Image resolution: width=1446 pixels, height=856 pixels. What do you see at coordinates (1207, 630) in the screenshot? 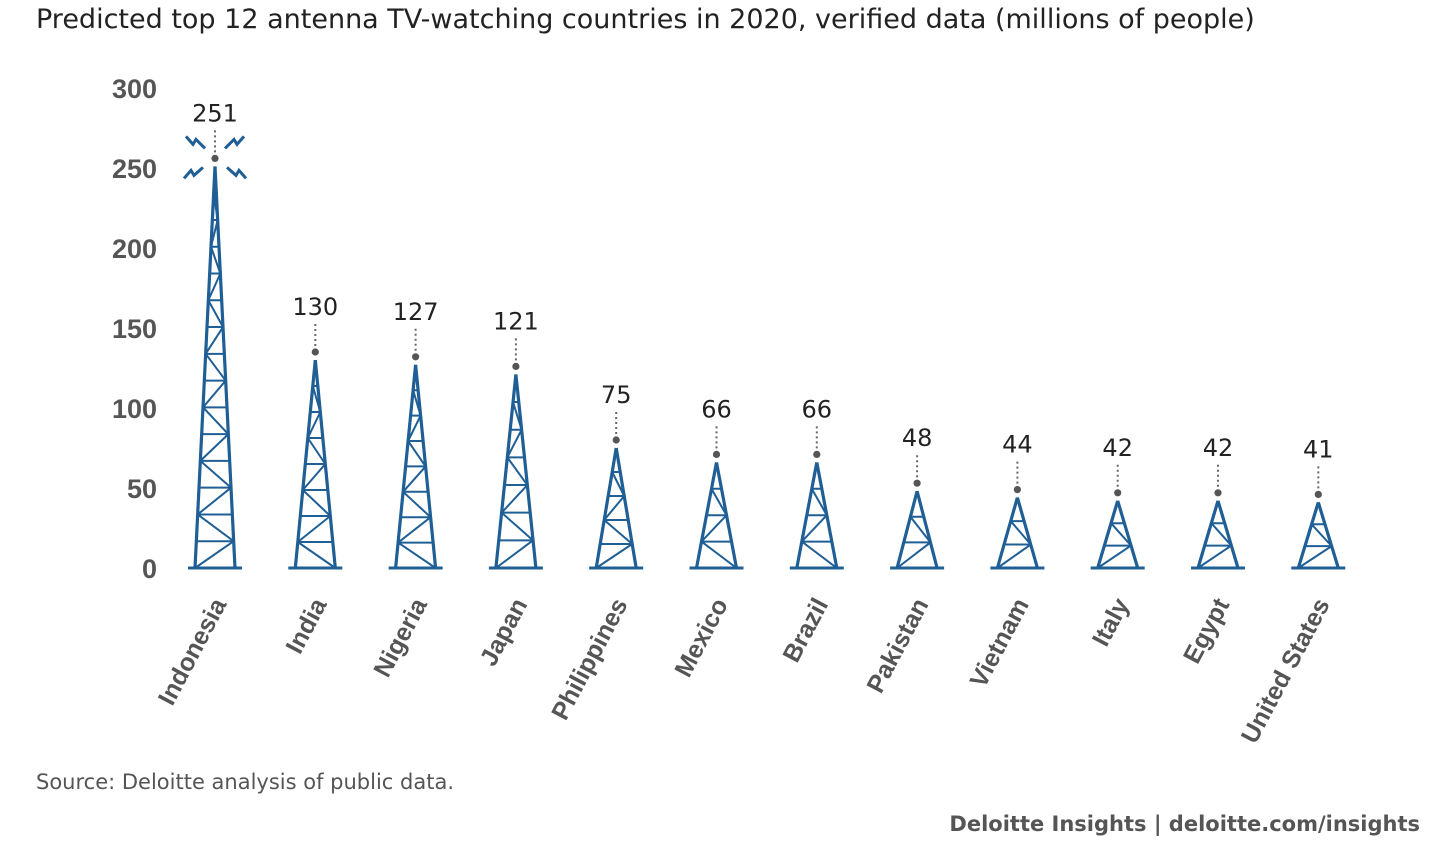
I see `x-tick-label: Egypt` at bounding box center [1207, 630].